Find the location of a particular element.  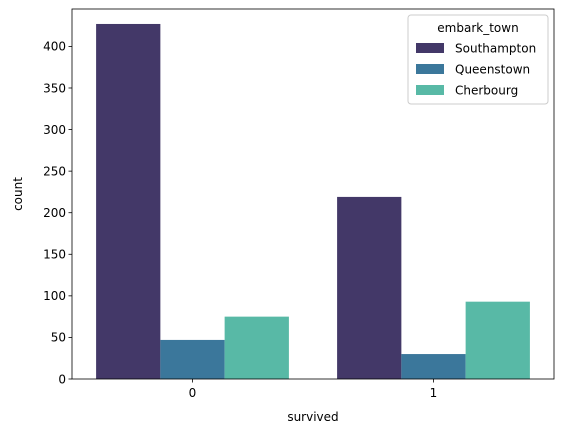

x-tick-label: 1 is located at coordinates (434, 393).